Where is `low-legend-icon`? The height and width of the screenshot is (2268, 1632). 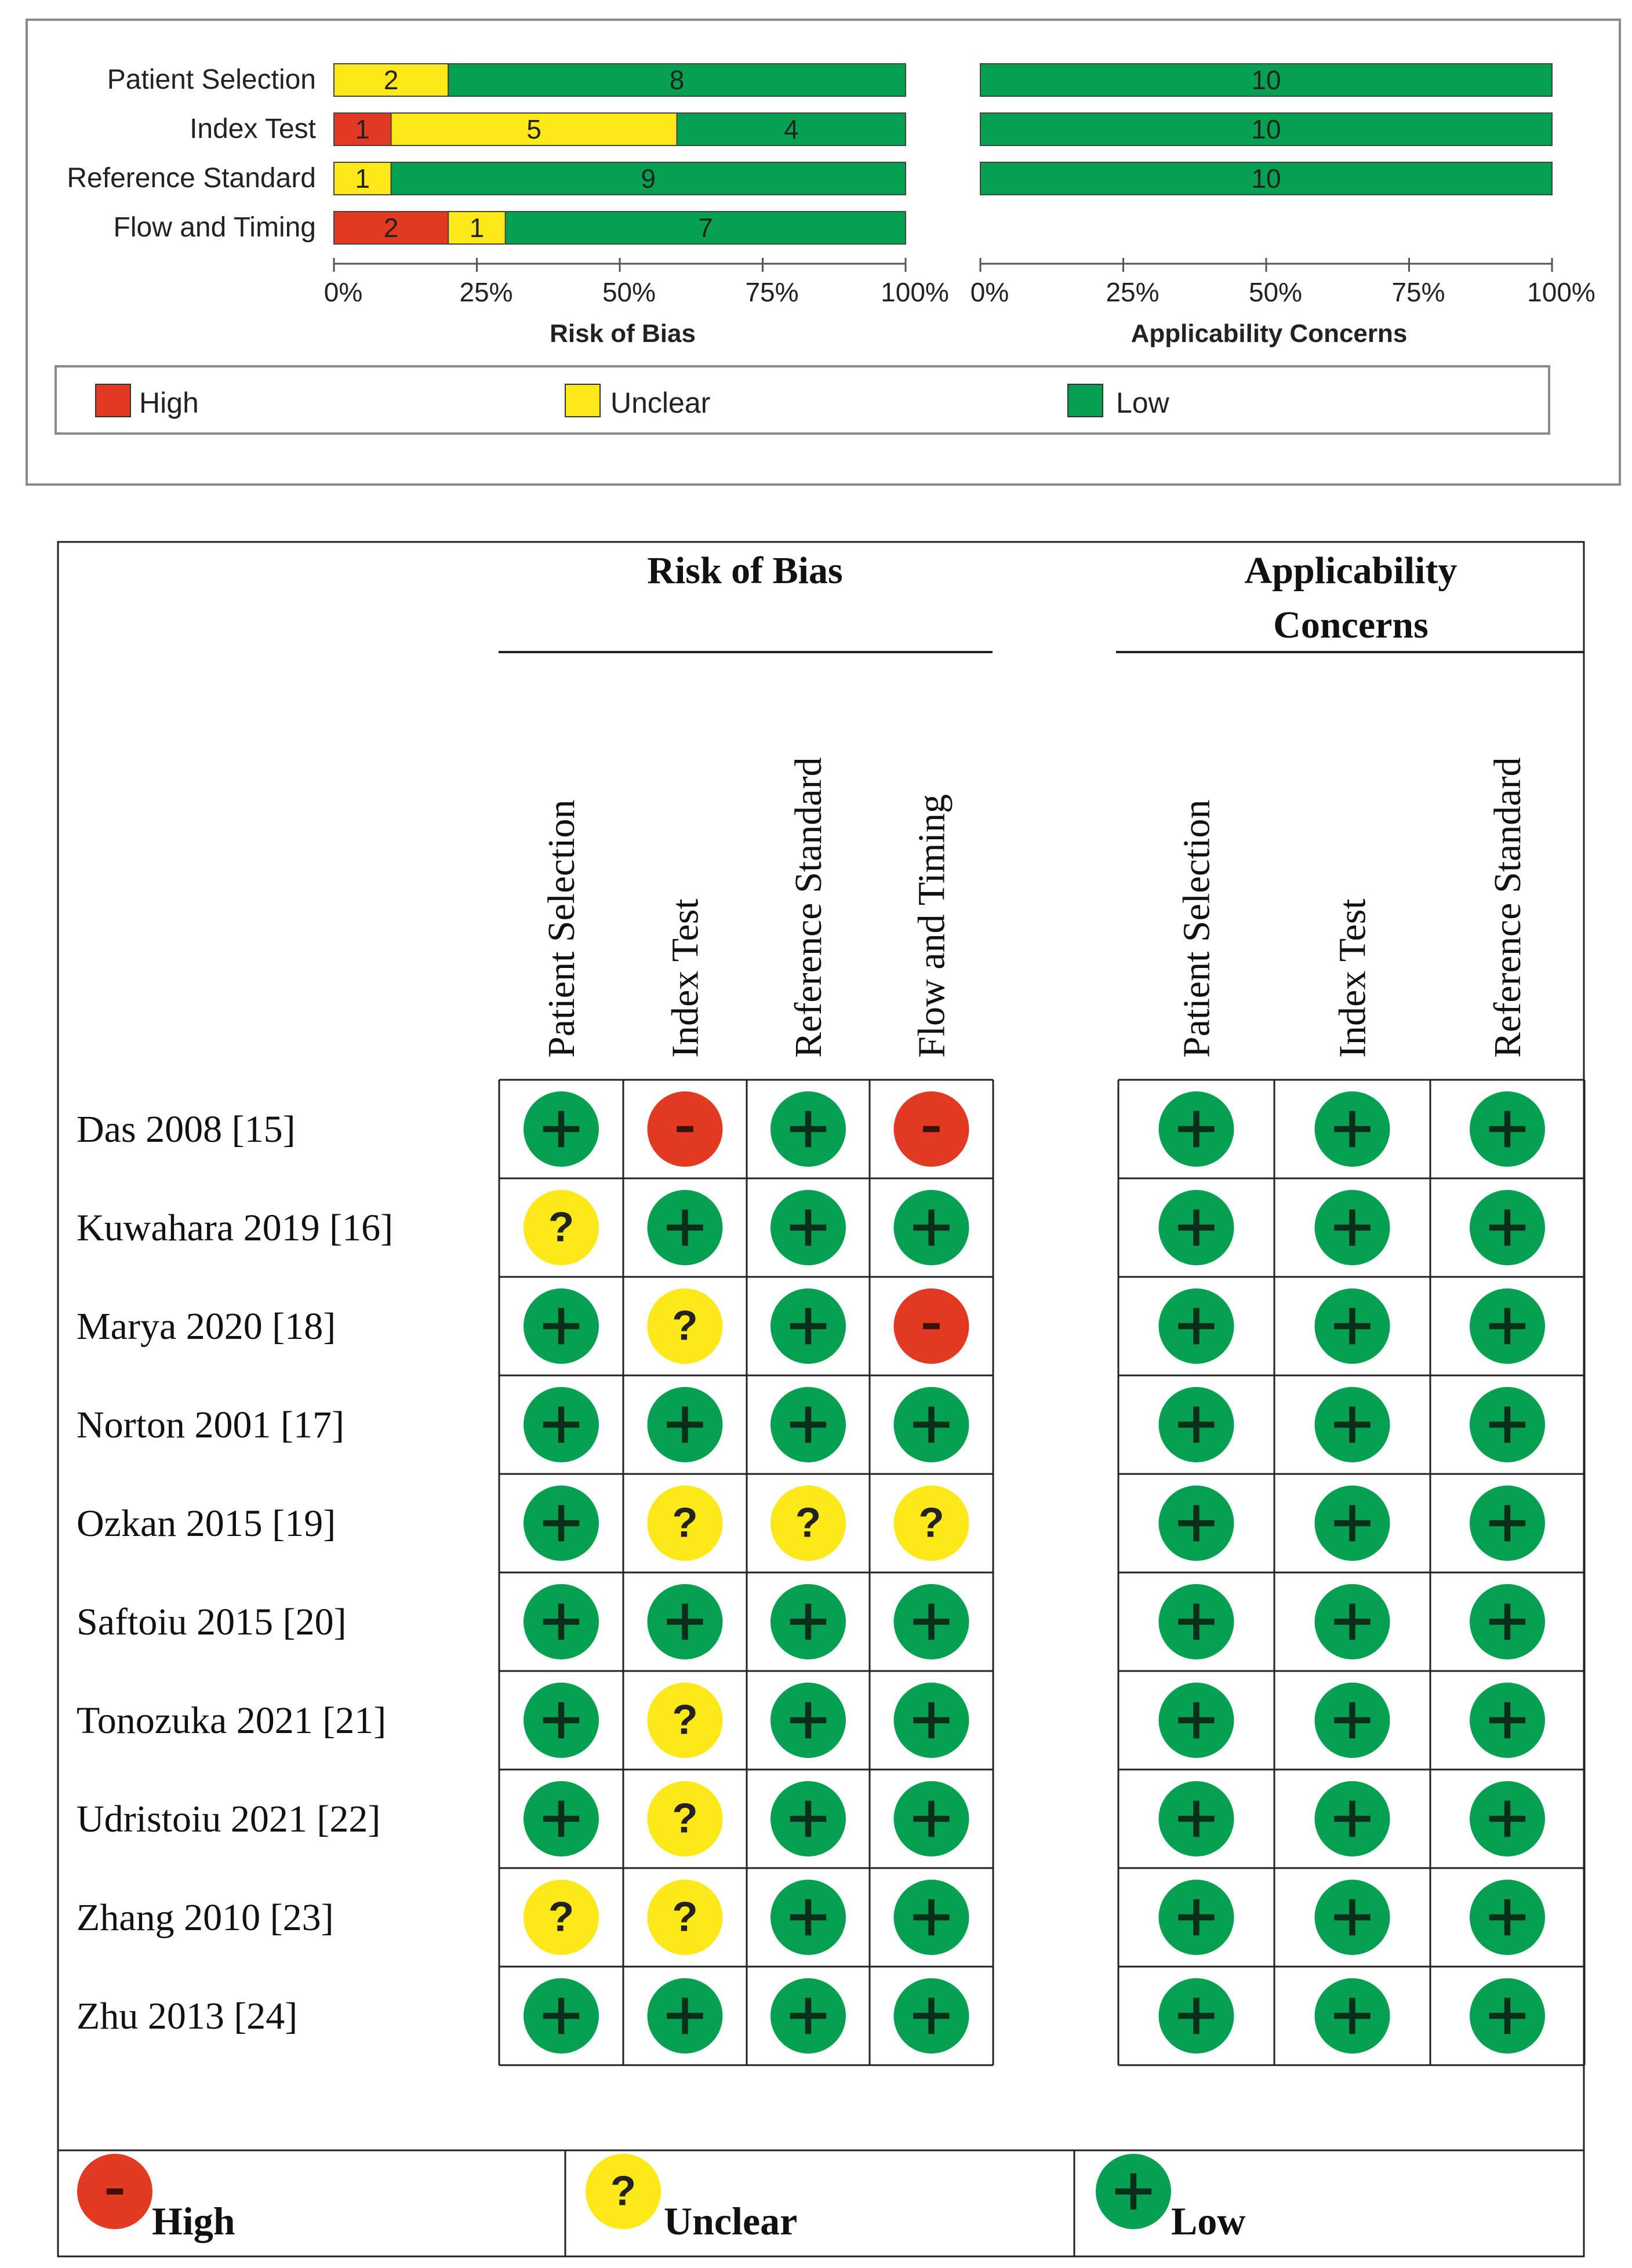 low-legend-icon is located at coordinates (1133, 2191).